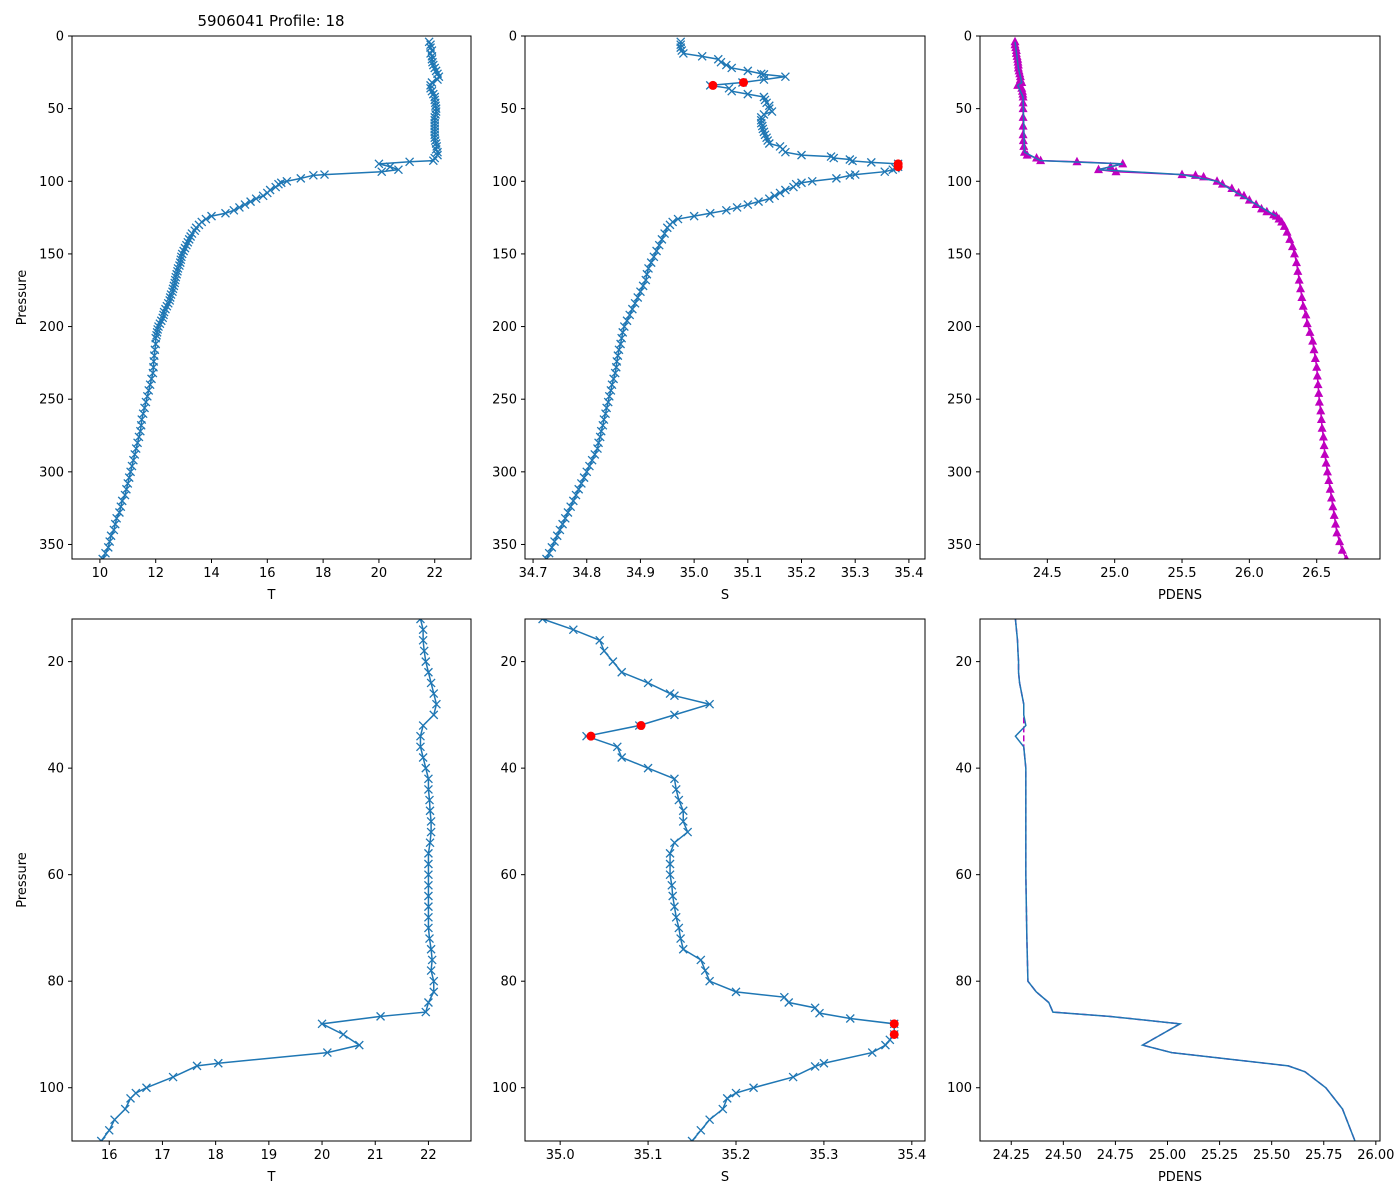 Image resolution: width=1400 pixels, height=1200 pixels. I want to click on x-tick-label: 25.5, so click(1182, 573).